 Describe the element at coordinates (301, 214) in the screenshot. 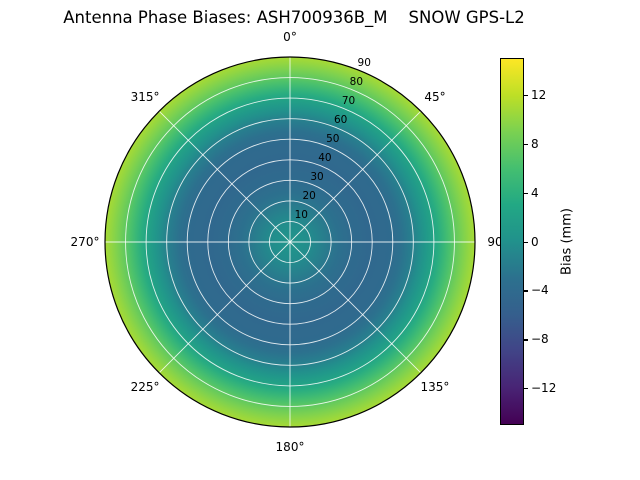

I see `radial-tick-label: 10` at that location.